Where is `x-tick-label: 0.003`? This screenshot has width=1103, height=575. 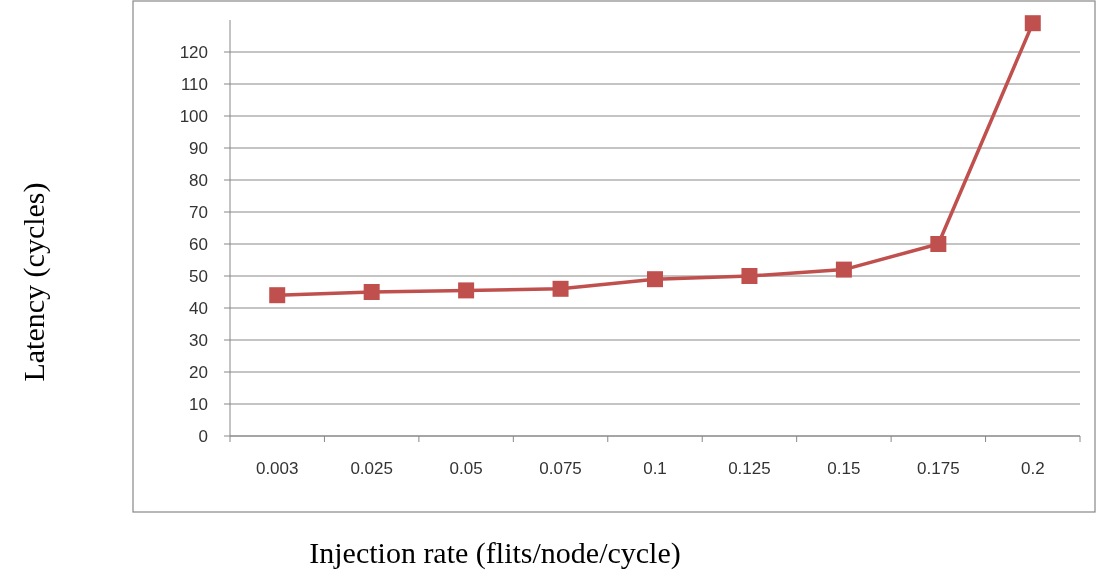 x-tick-label: 0.003 is located at coordinates (277, 468).